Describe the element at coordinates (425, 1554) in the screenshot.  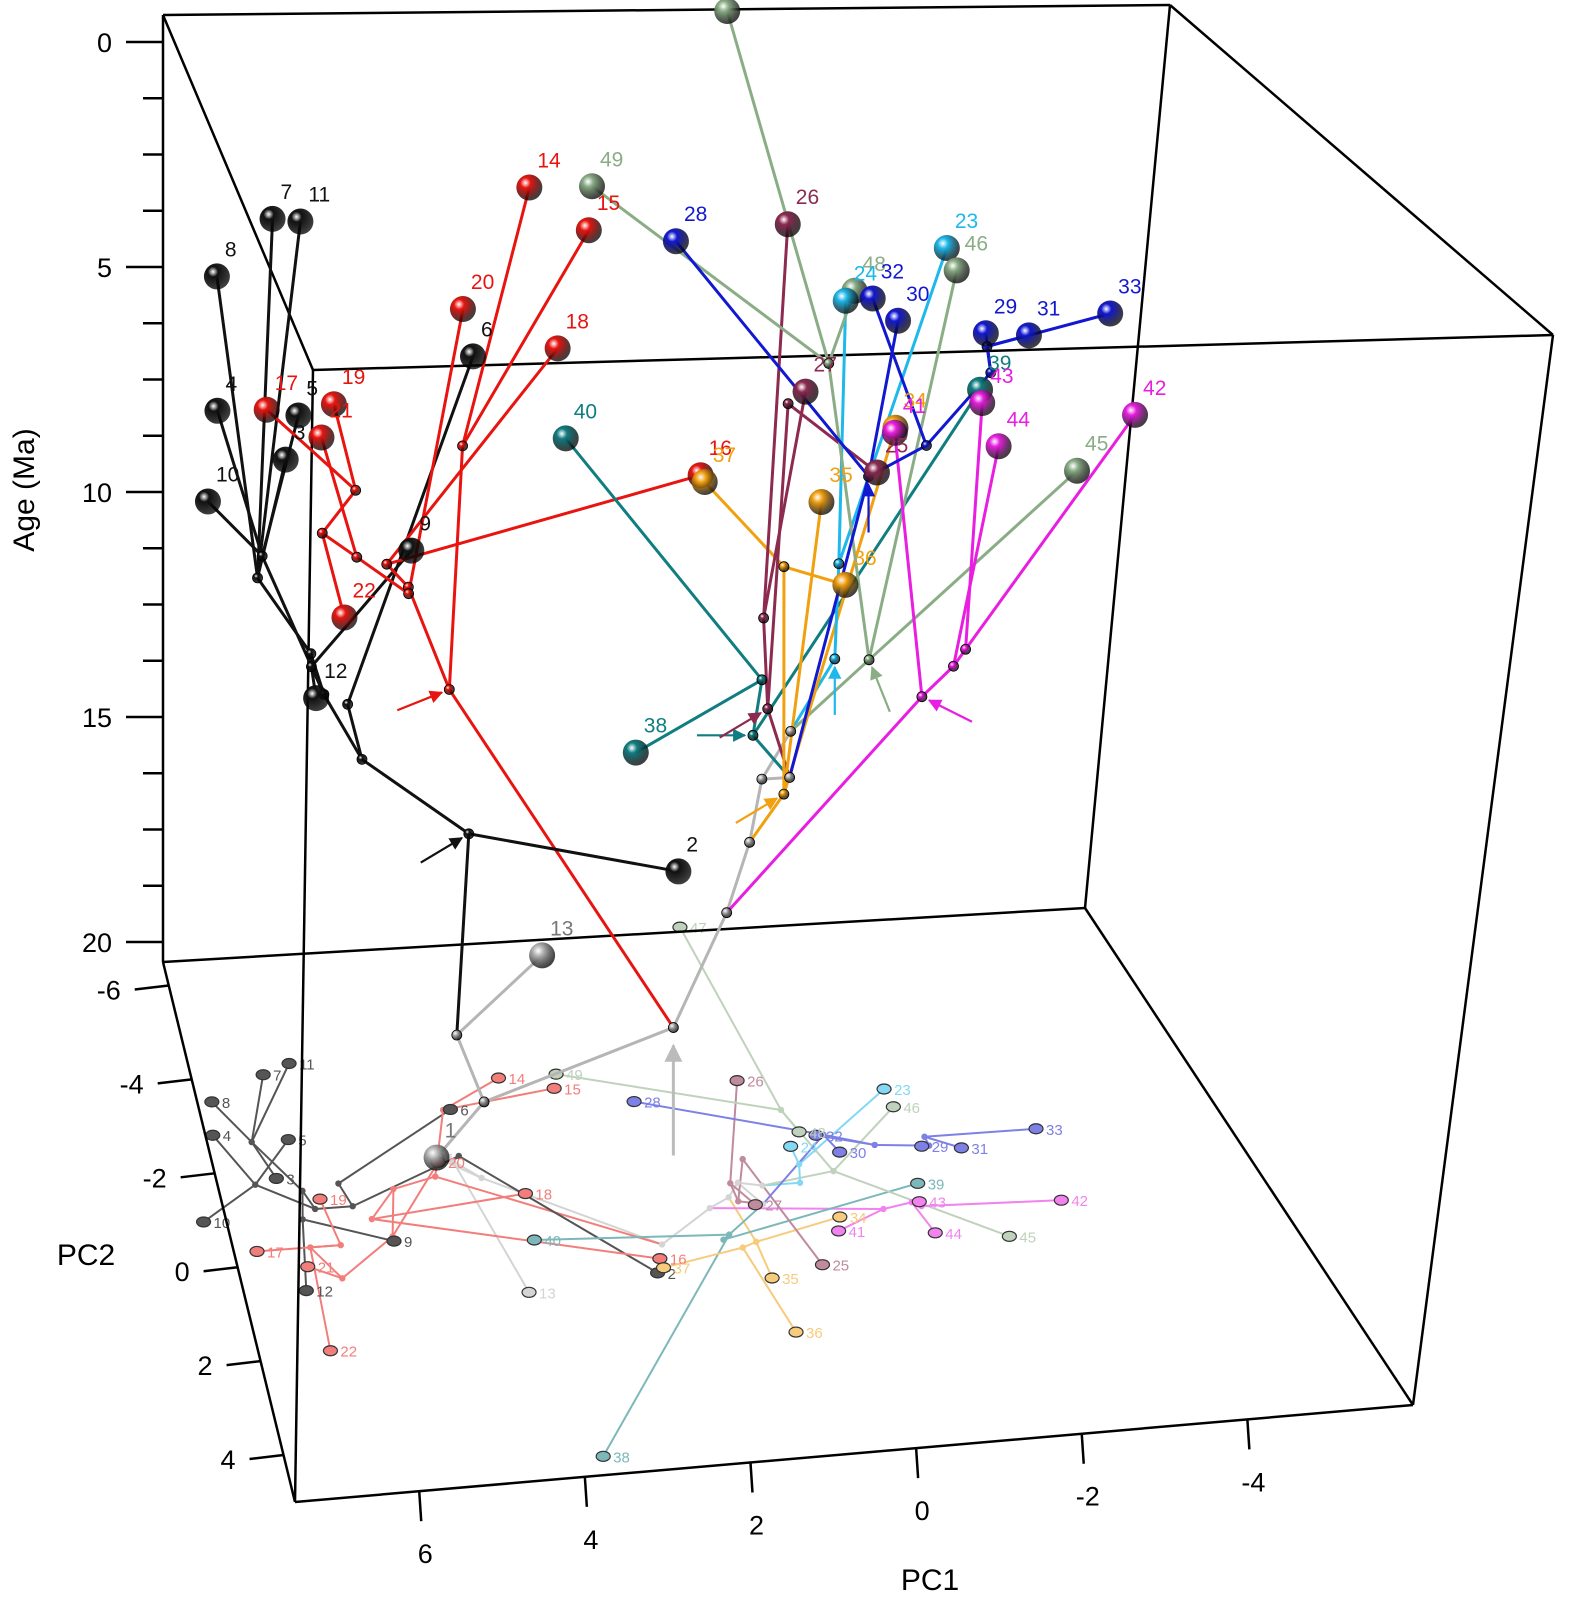
I see `x-tick-label: 6` at that location.